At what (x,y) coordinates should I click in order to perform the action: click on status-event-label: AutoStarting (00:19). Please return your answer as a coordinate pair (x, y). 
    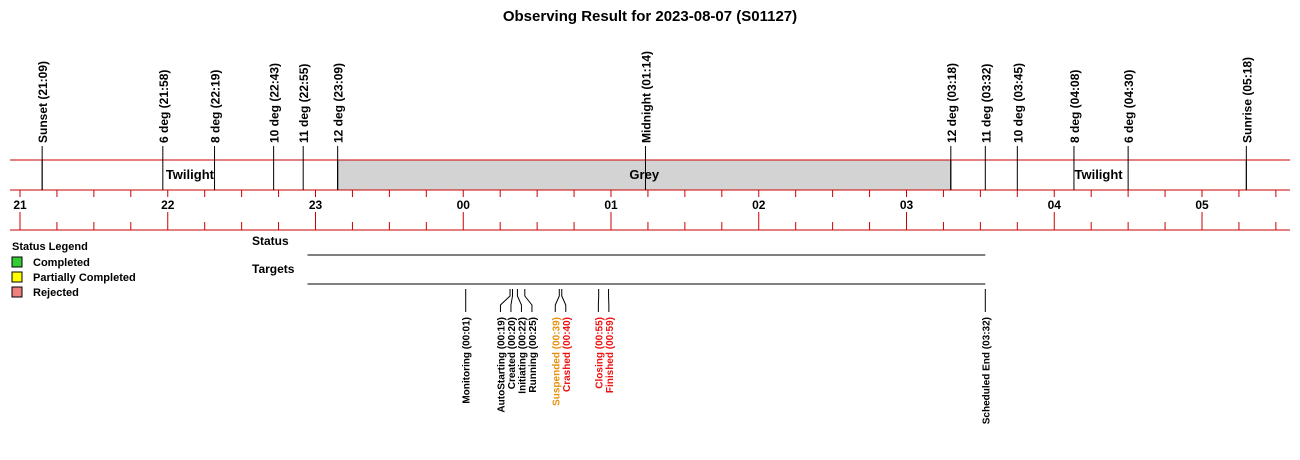
    Looking at the image, I should click on (501, 365).